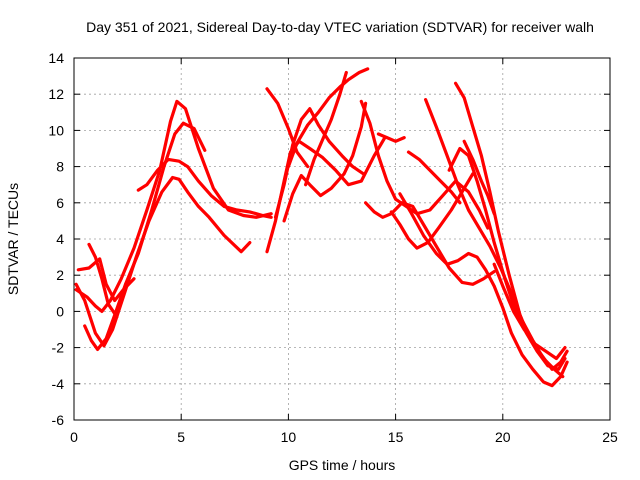 Image resolution: width=640 pixels, height=480 pixels. Describe the element at coordinates (326, 128) in the screenshot. I see `series-sat-l` at that location.